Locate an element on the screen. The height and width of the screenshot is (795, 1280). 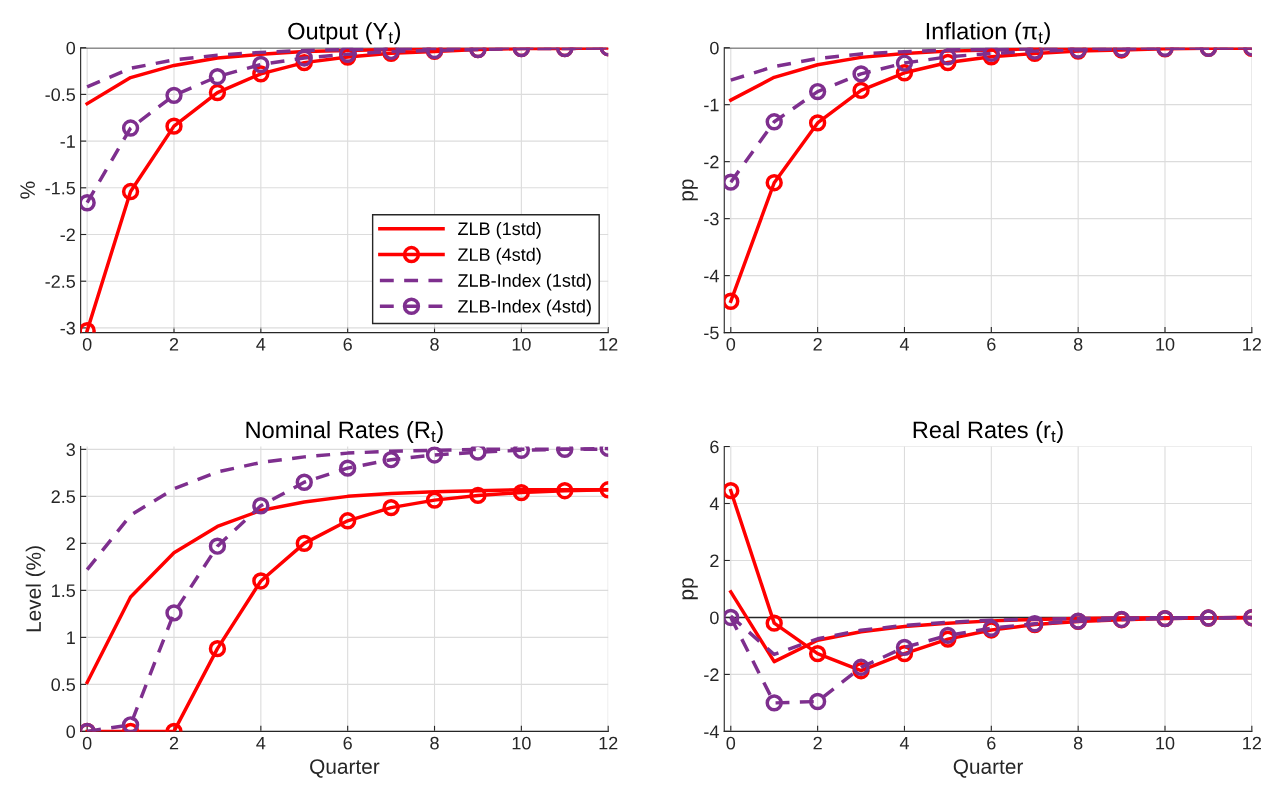
y-tick-label: 1 is located at coordinates (71, 637).